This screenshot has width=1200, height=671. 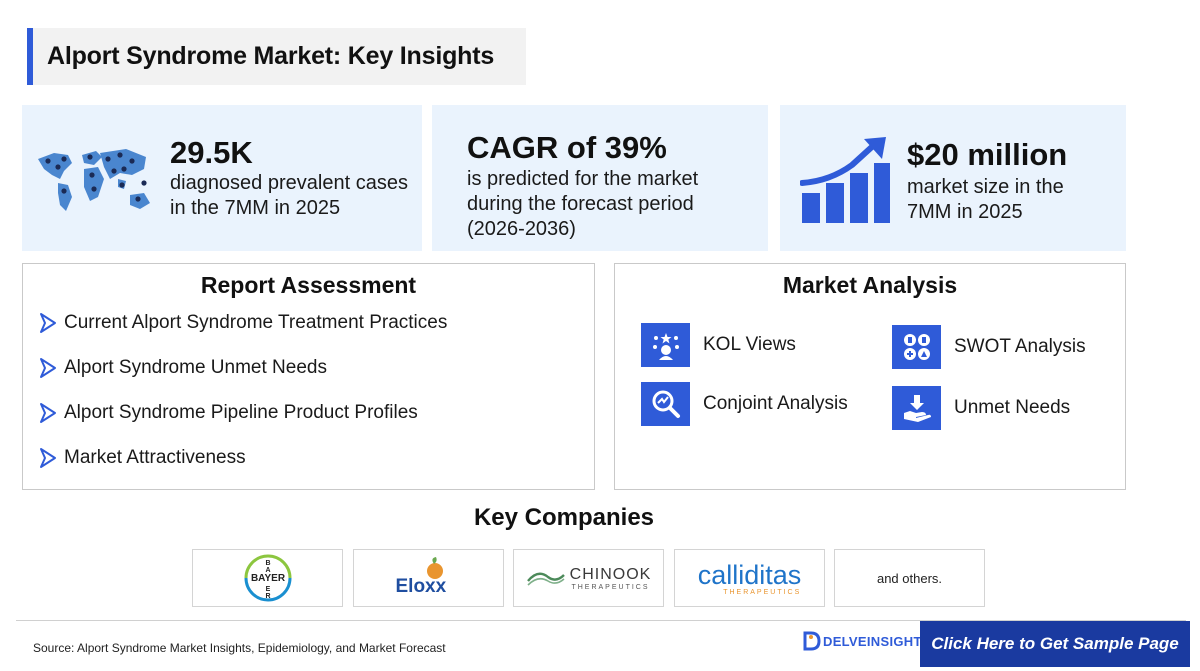 What do you see at coordinates (872, 641) in the screenshot?
I see `brand-text: DELVEINSIGHT` at bounding box center [872, 641].